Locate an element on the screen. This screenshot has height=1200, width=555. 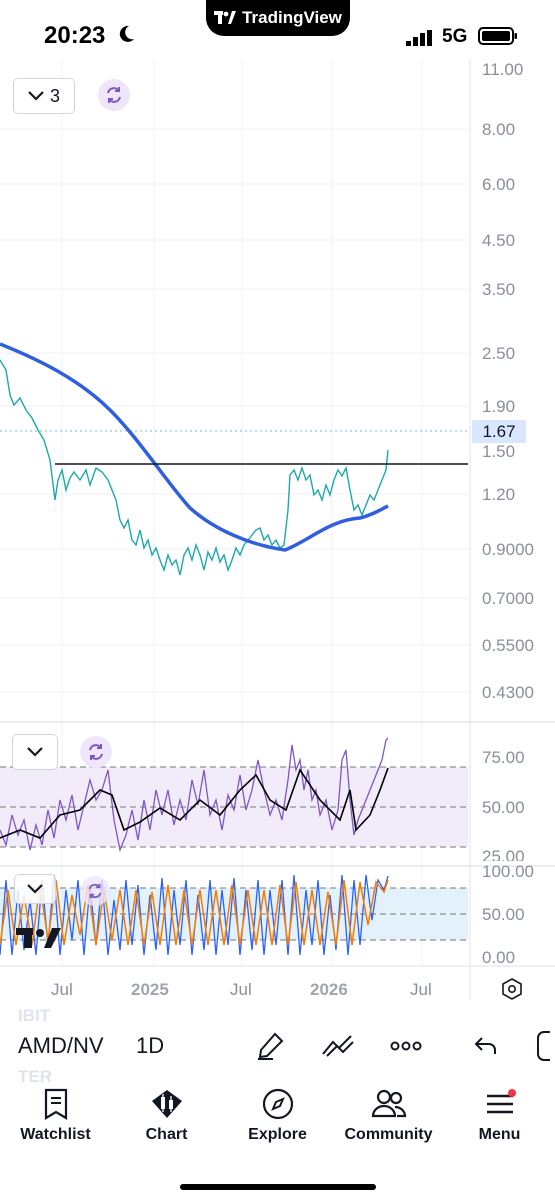
price-axis-label: 1.90 is located at coordinates (499, 406).